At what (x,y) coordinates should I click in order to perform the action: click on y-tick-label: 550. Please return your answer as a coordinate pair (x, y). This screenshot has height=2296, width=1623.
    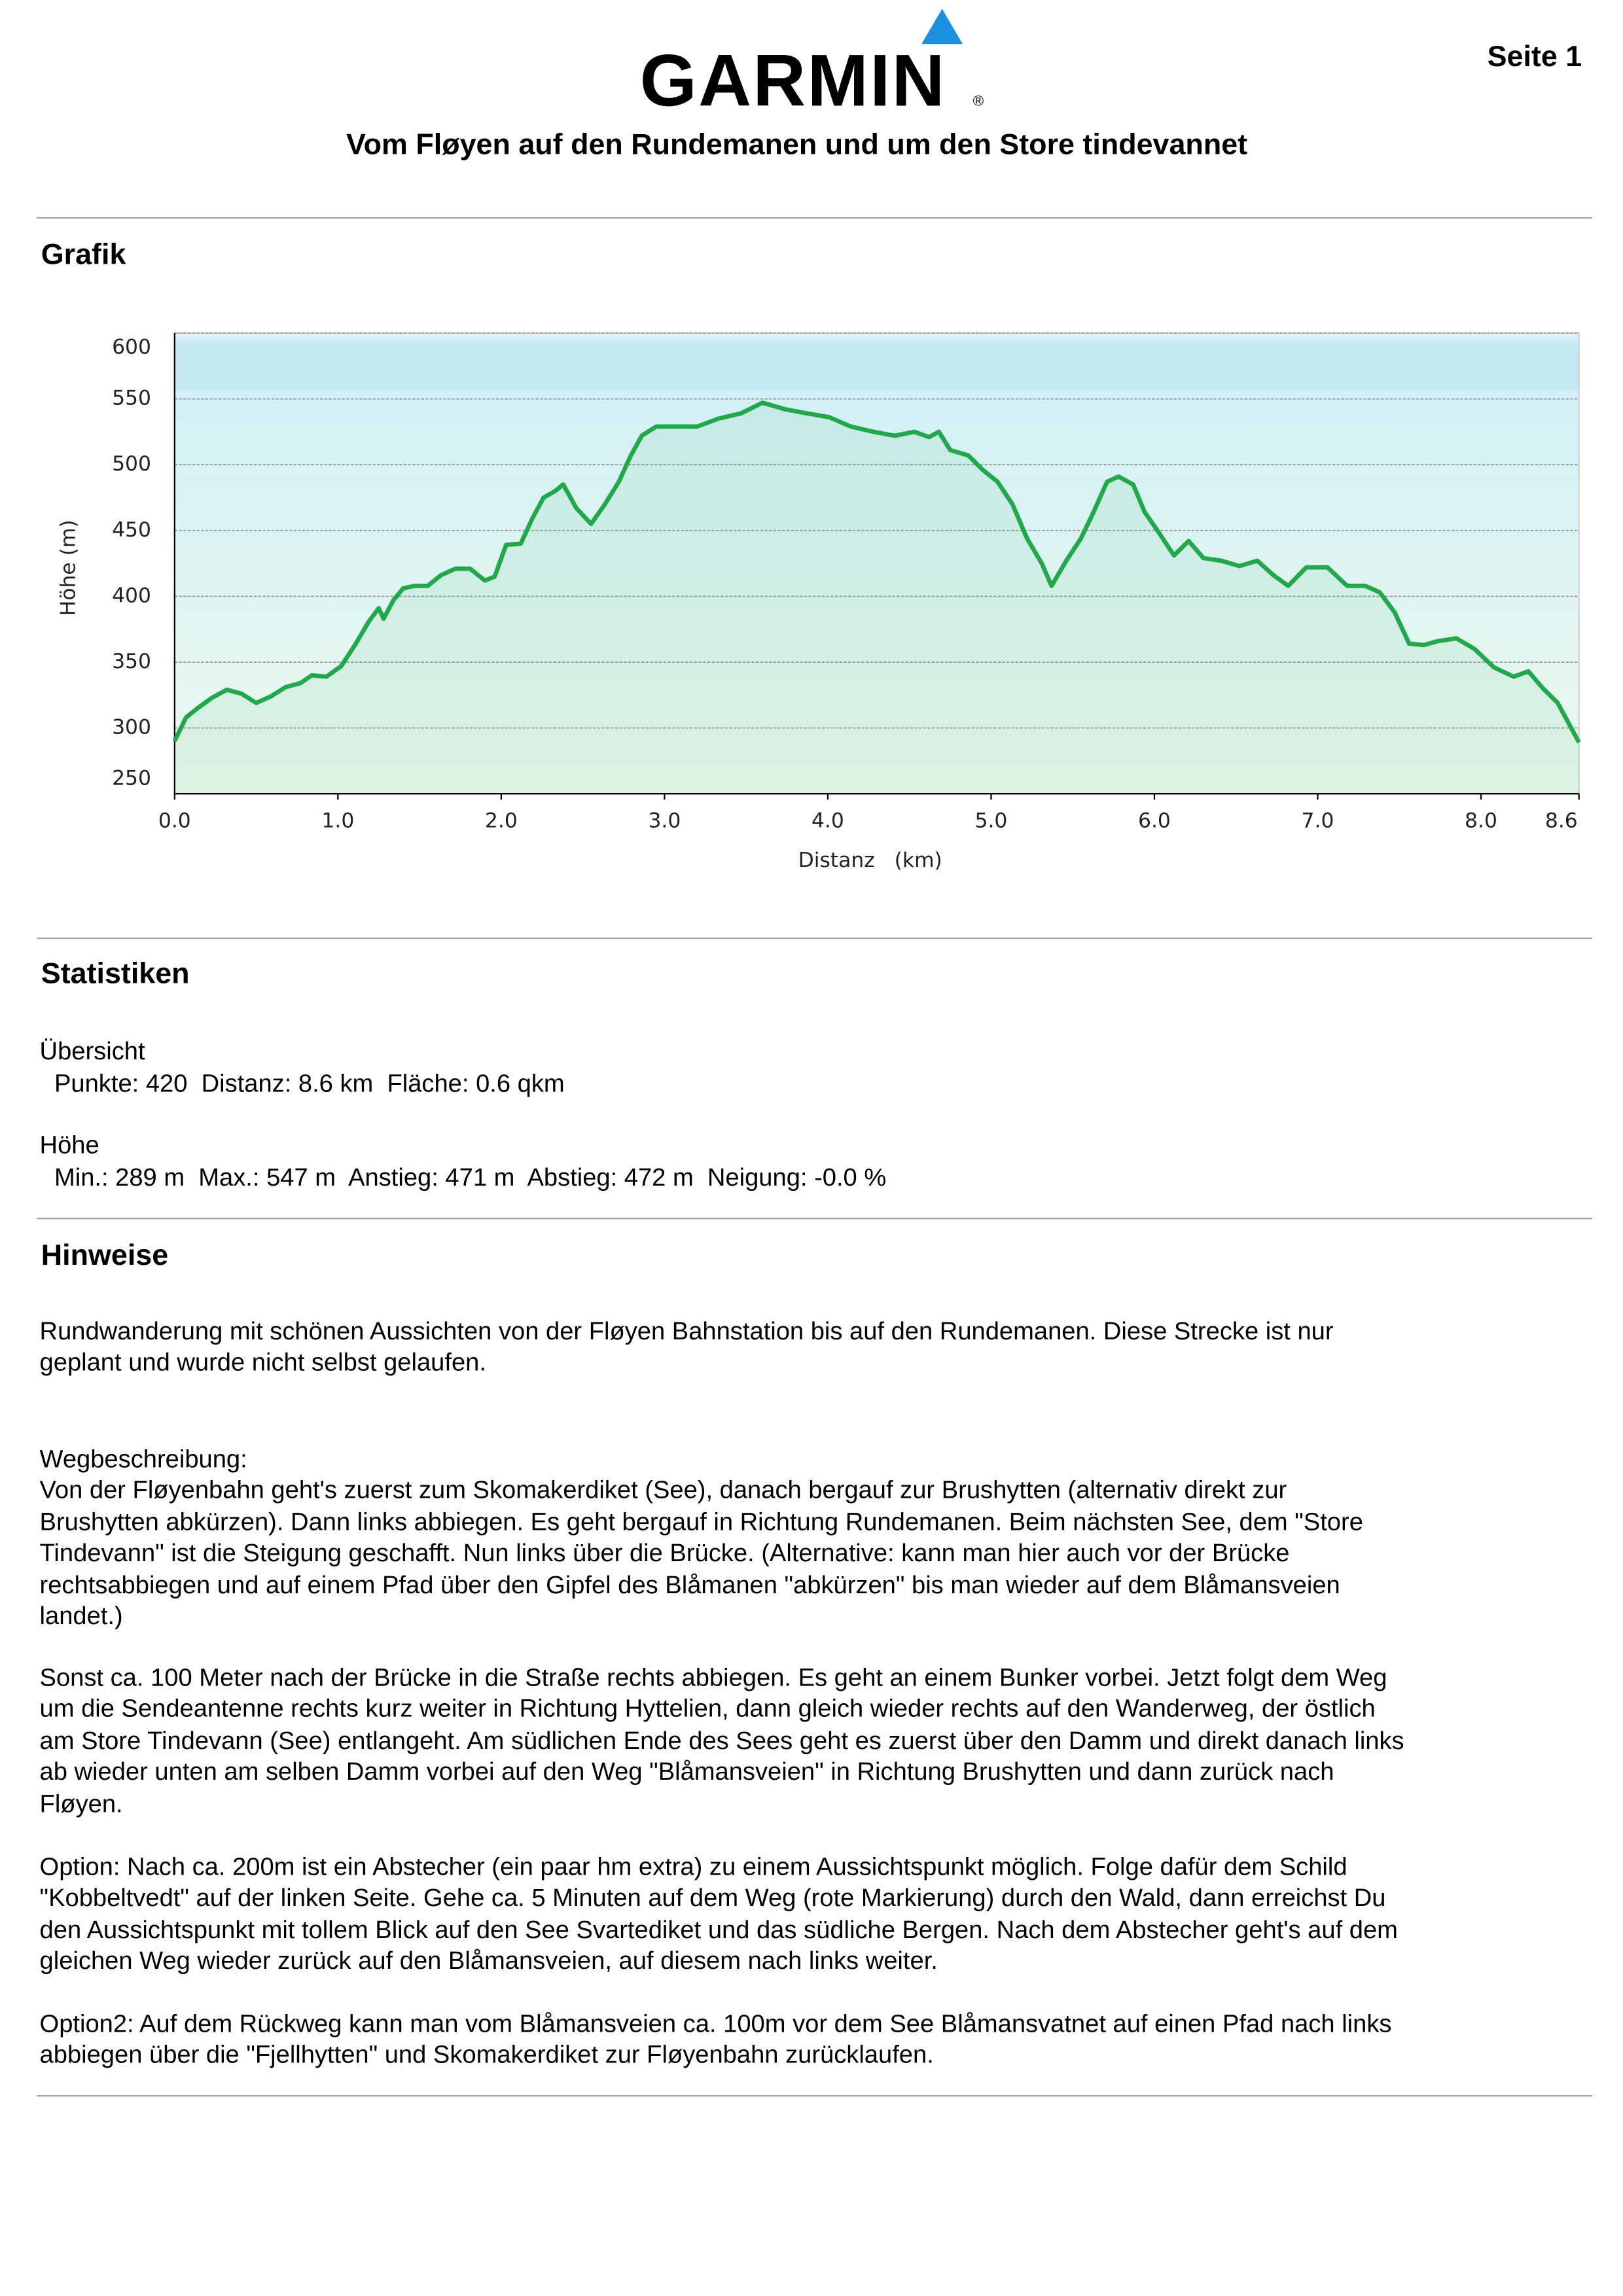
    Looking at the image, I should click on (131, 398).